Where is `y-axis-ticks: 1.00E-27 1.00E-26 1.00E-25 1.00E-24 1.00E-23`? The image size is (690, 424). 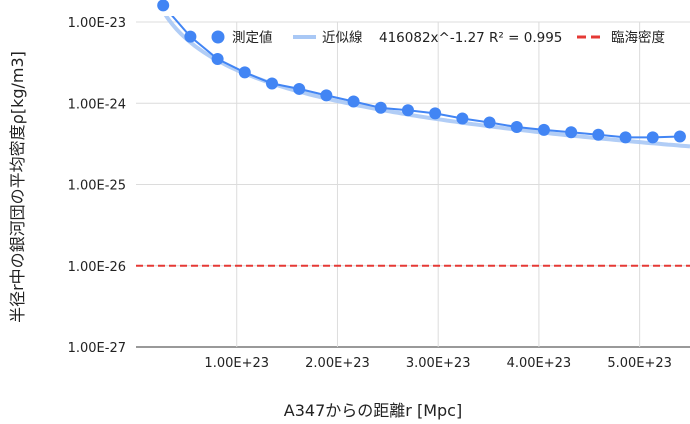
y-axis-ticks: 1.00E-27 1.00E-26 1.00E-25 1.00E-24 1.00E-23 is located at coordinates (97, 186).